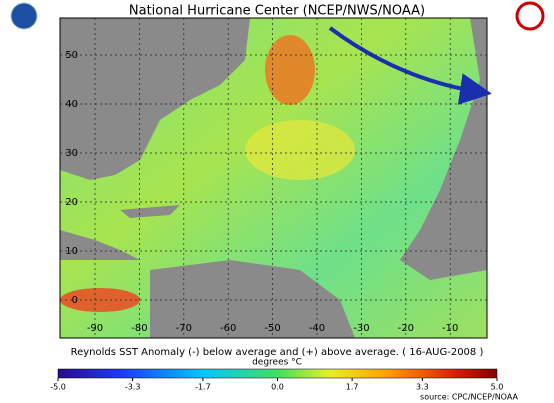 The image size is (554, 403). Describe the element at coordinates (406, 328) in the screenshot. I see `lon-label: -20` at that location.